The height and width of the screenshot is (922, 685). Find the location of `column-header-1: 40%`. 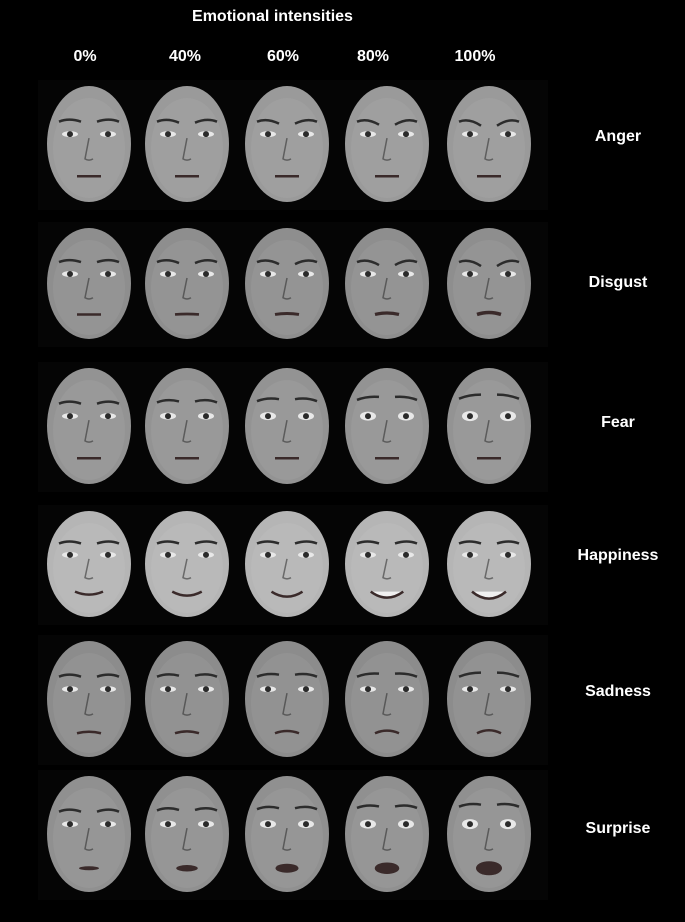

column-header-1: 40% is located at coordinates (185, 56).